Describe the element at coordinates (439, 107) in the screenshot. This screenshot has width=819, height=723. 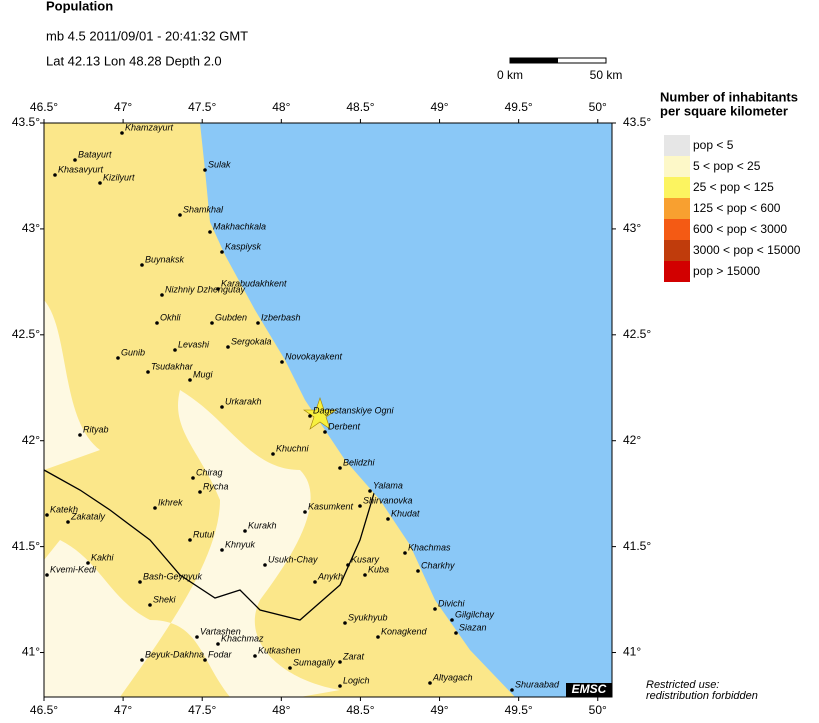
I see `x-tick-label: 49°` at that location.